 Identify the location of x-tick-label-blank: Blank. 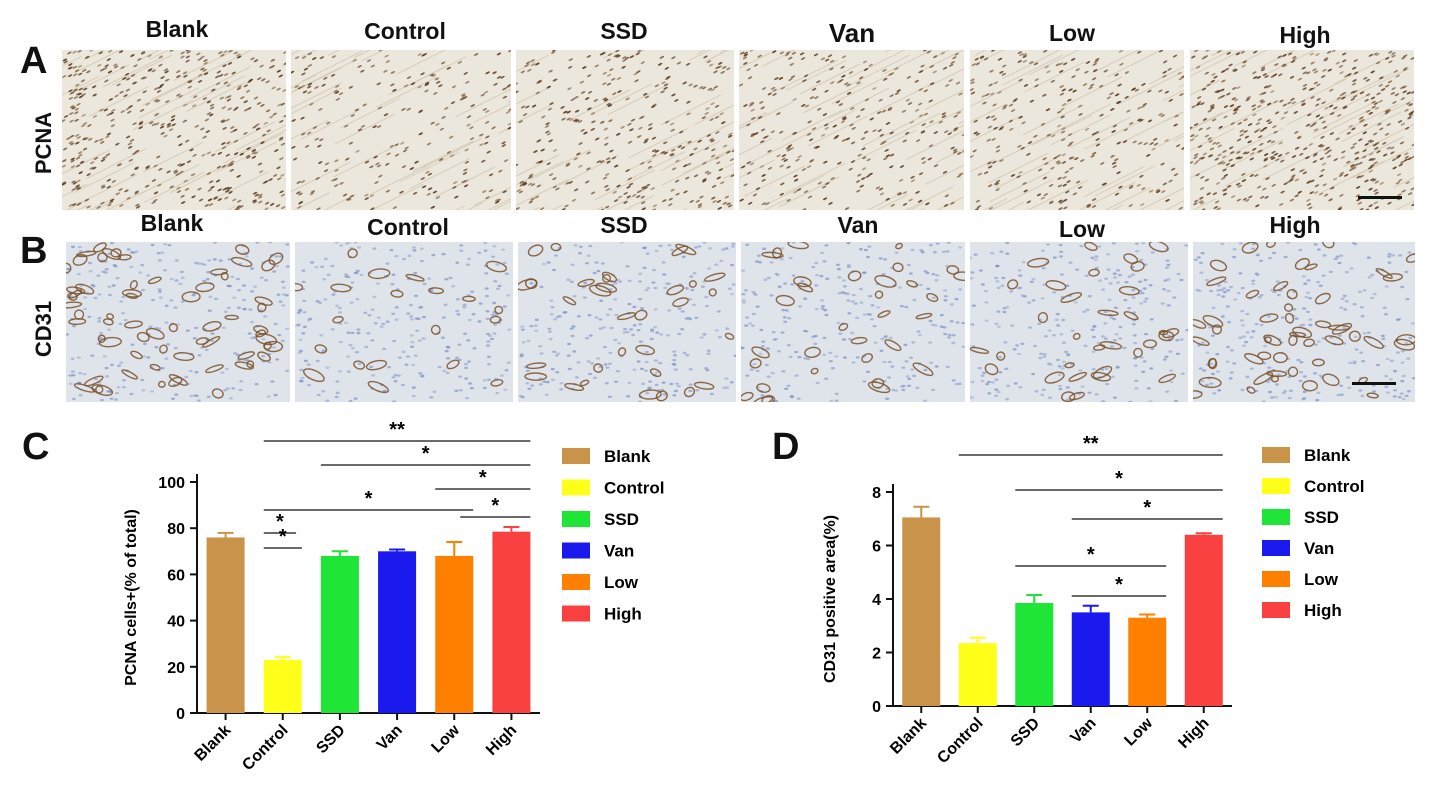
(908, 736).